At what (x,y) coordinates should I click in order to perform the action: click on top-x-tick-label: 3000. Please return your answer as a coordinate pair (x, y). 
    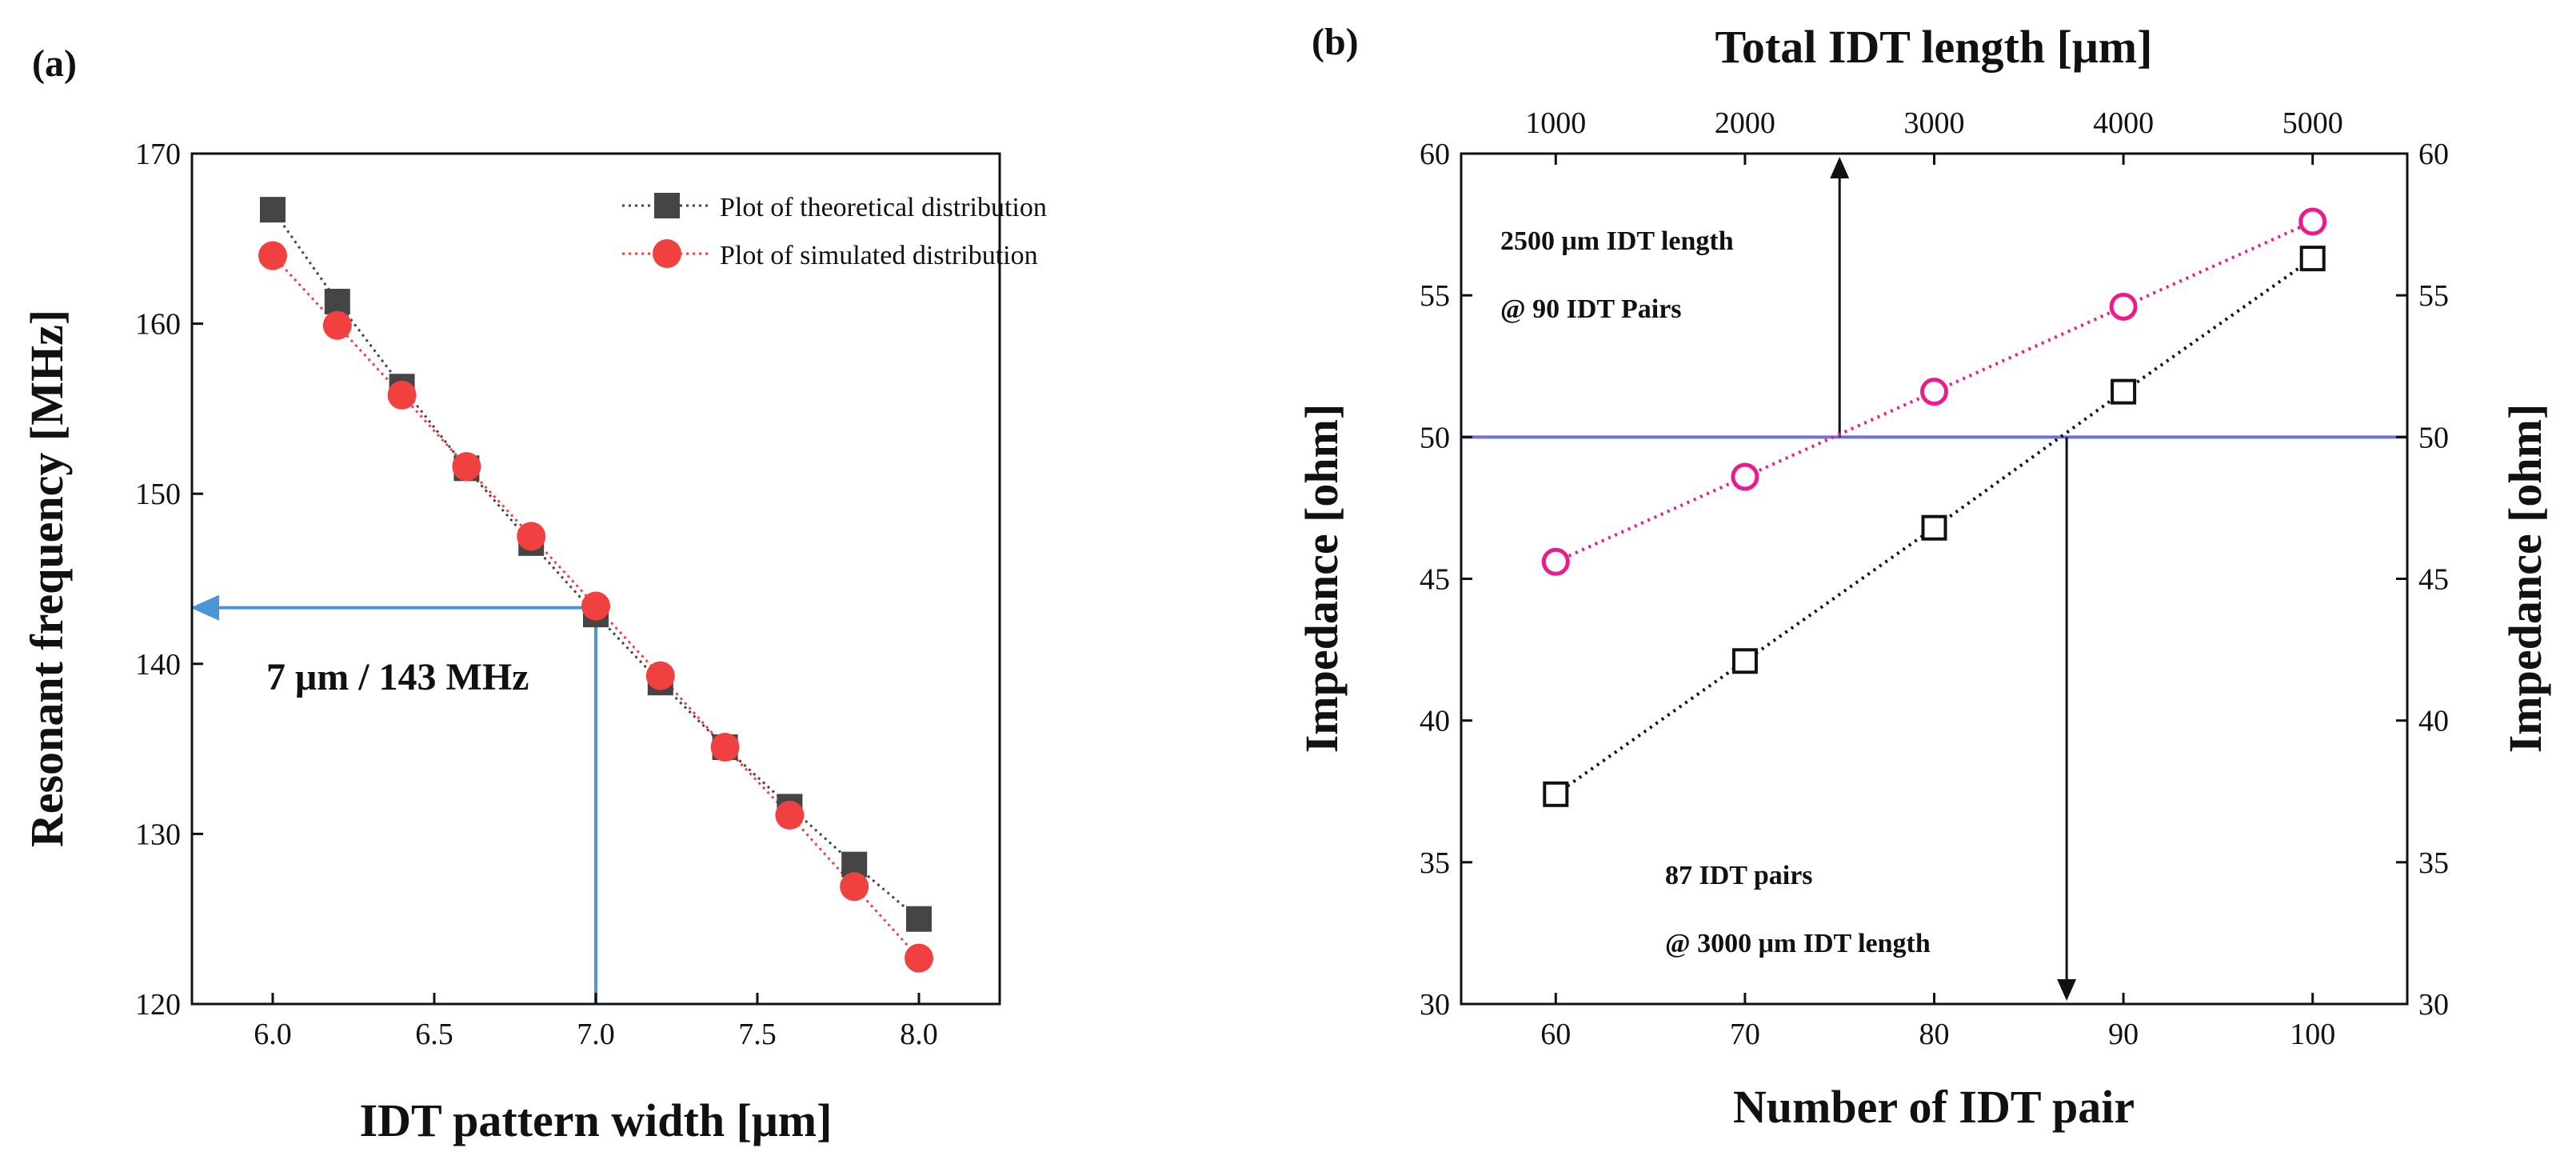
    Looking at the image, I should click on (1935, 123).